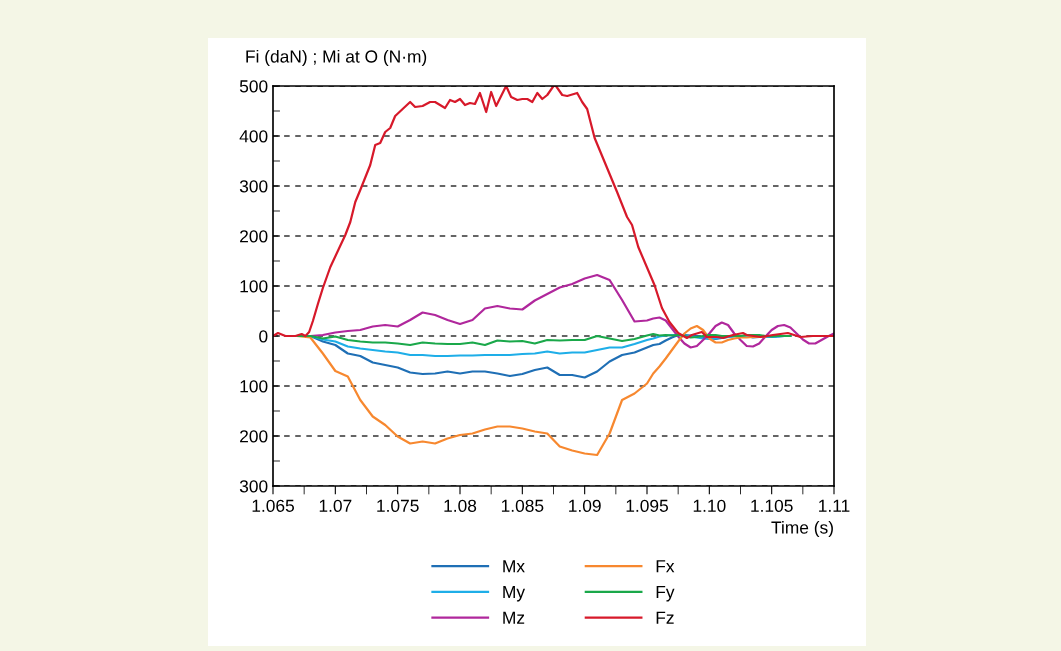 The height and width of the screenshot is (651, 1061). What do you see at coordinates (398, 505) in the screenshot?
I see `x-tick-label: 1.075` at bounding box center [398, 505].